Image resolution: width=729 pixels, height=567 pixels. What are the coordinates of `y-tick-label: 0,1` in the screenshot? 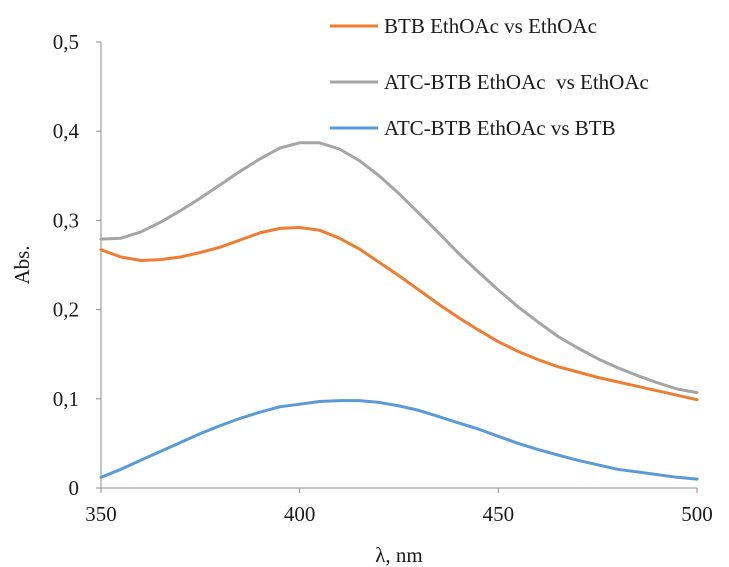 It's located at (66, 399).